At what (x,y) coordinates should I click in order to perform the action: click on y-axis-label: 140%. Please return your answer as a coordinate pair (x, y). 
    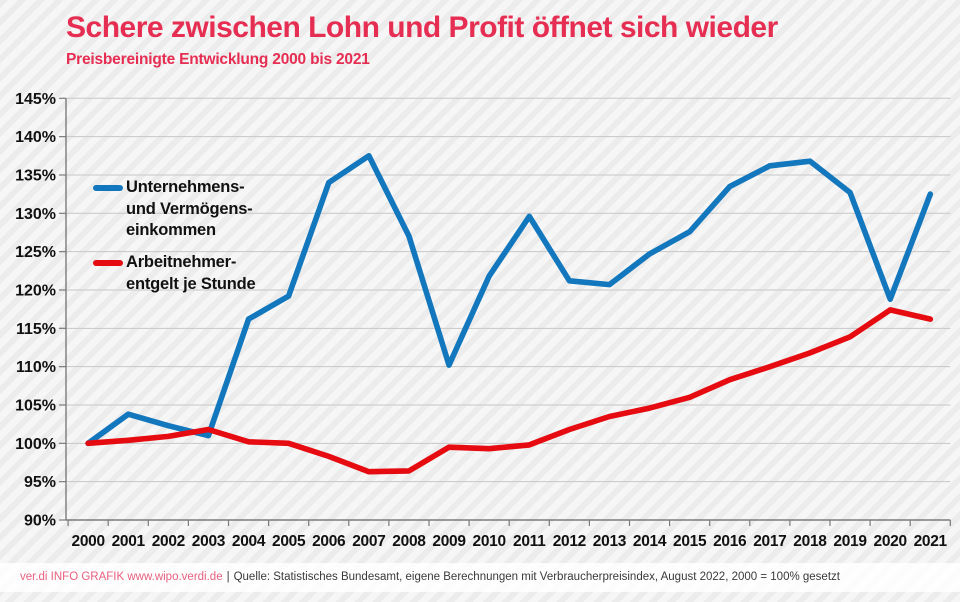
    Looking at the image, I should click on (35, 137).